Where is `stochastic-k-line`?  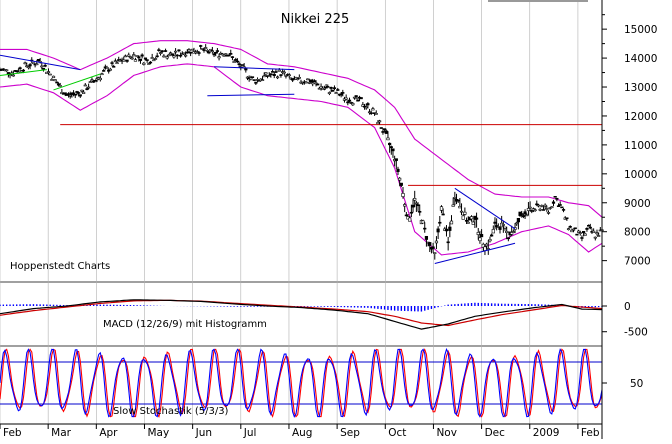 stochastic-k-line is located at coordinates (301, 382).